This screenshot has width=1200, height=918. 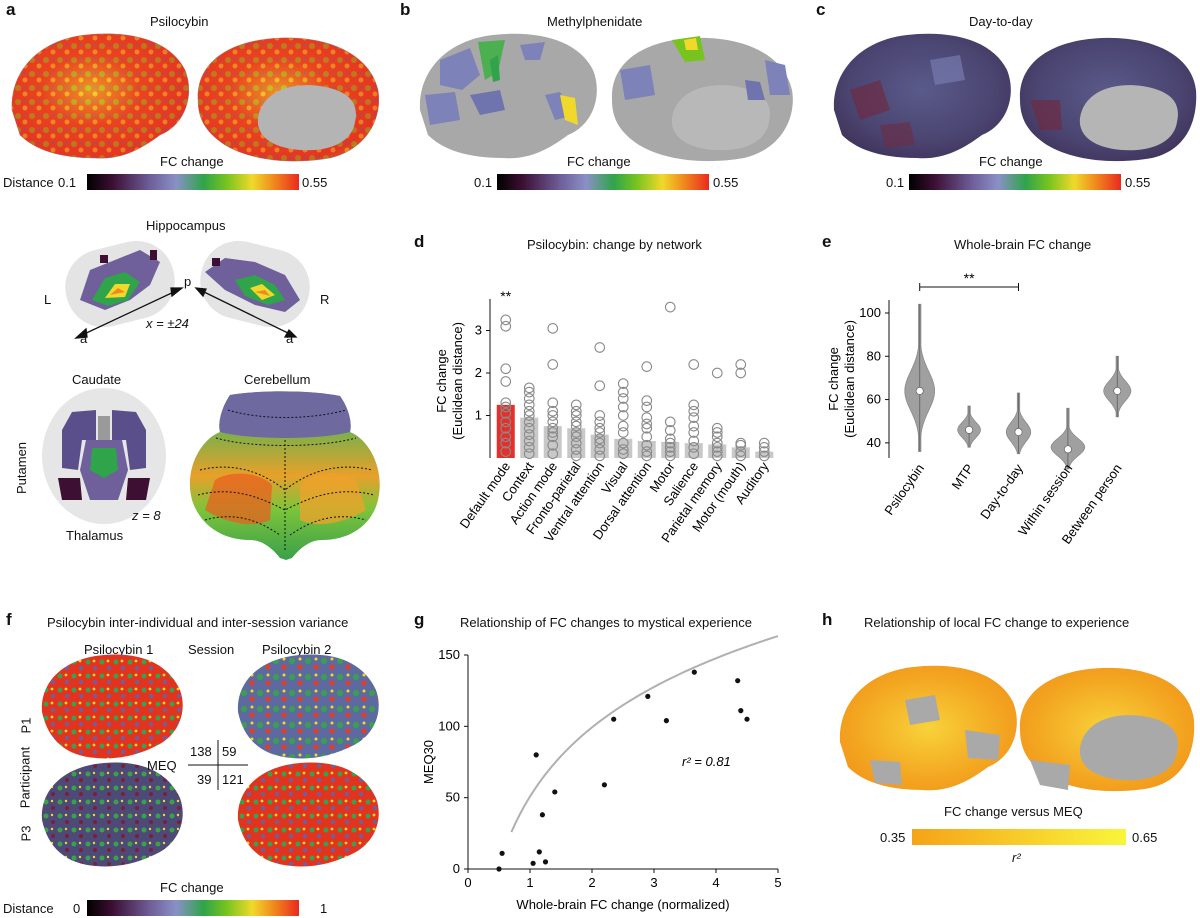 I want to click on chart-e-y-tick-label: 80, so click(x=874, y=355).